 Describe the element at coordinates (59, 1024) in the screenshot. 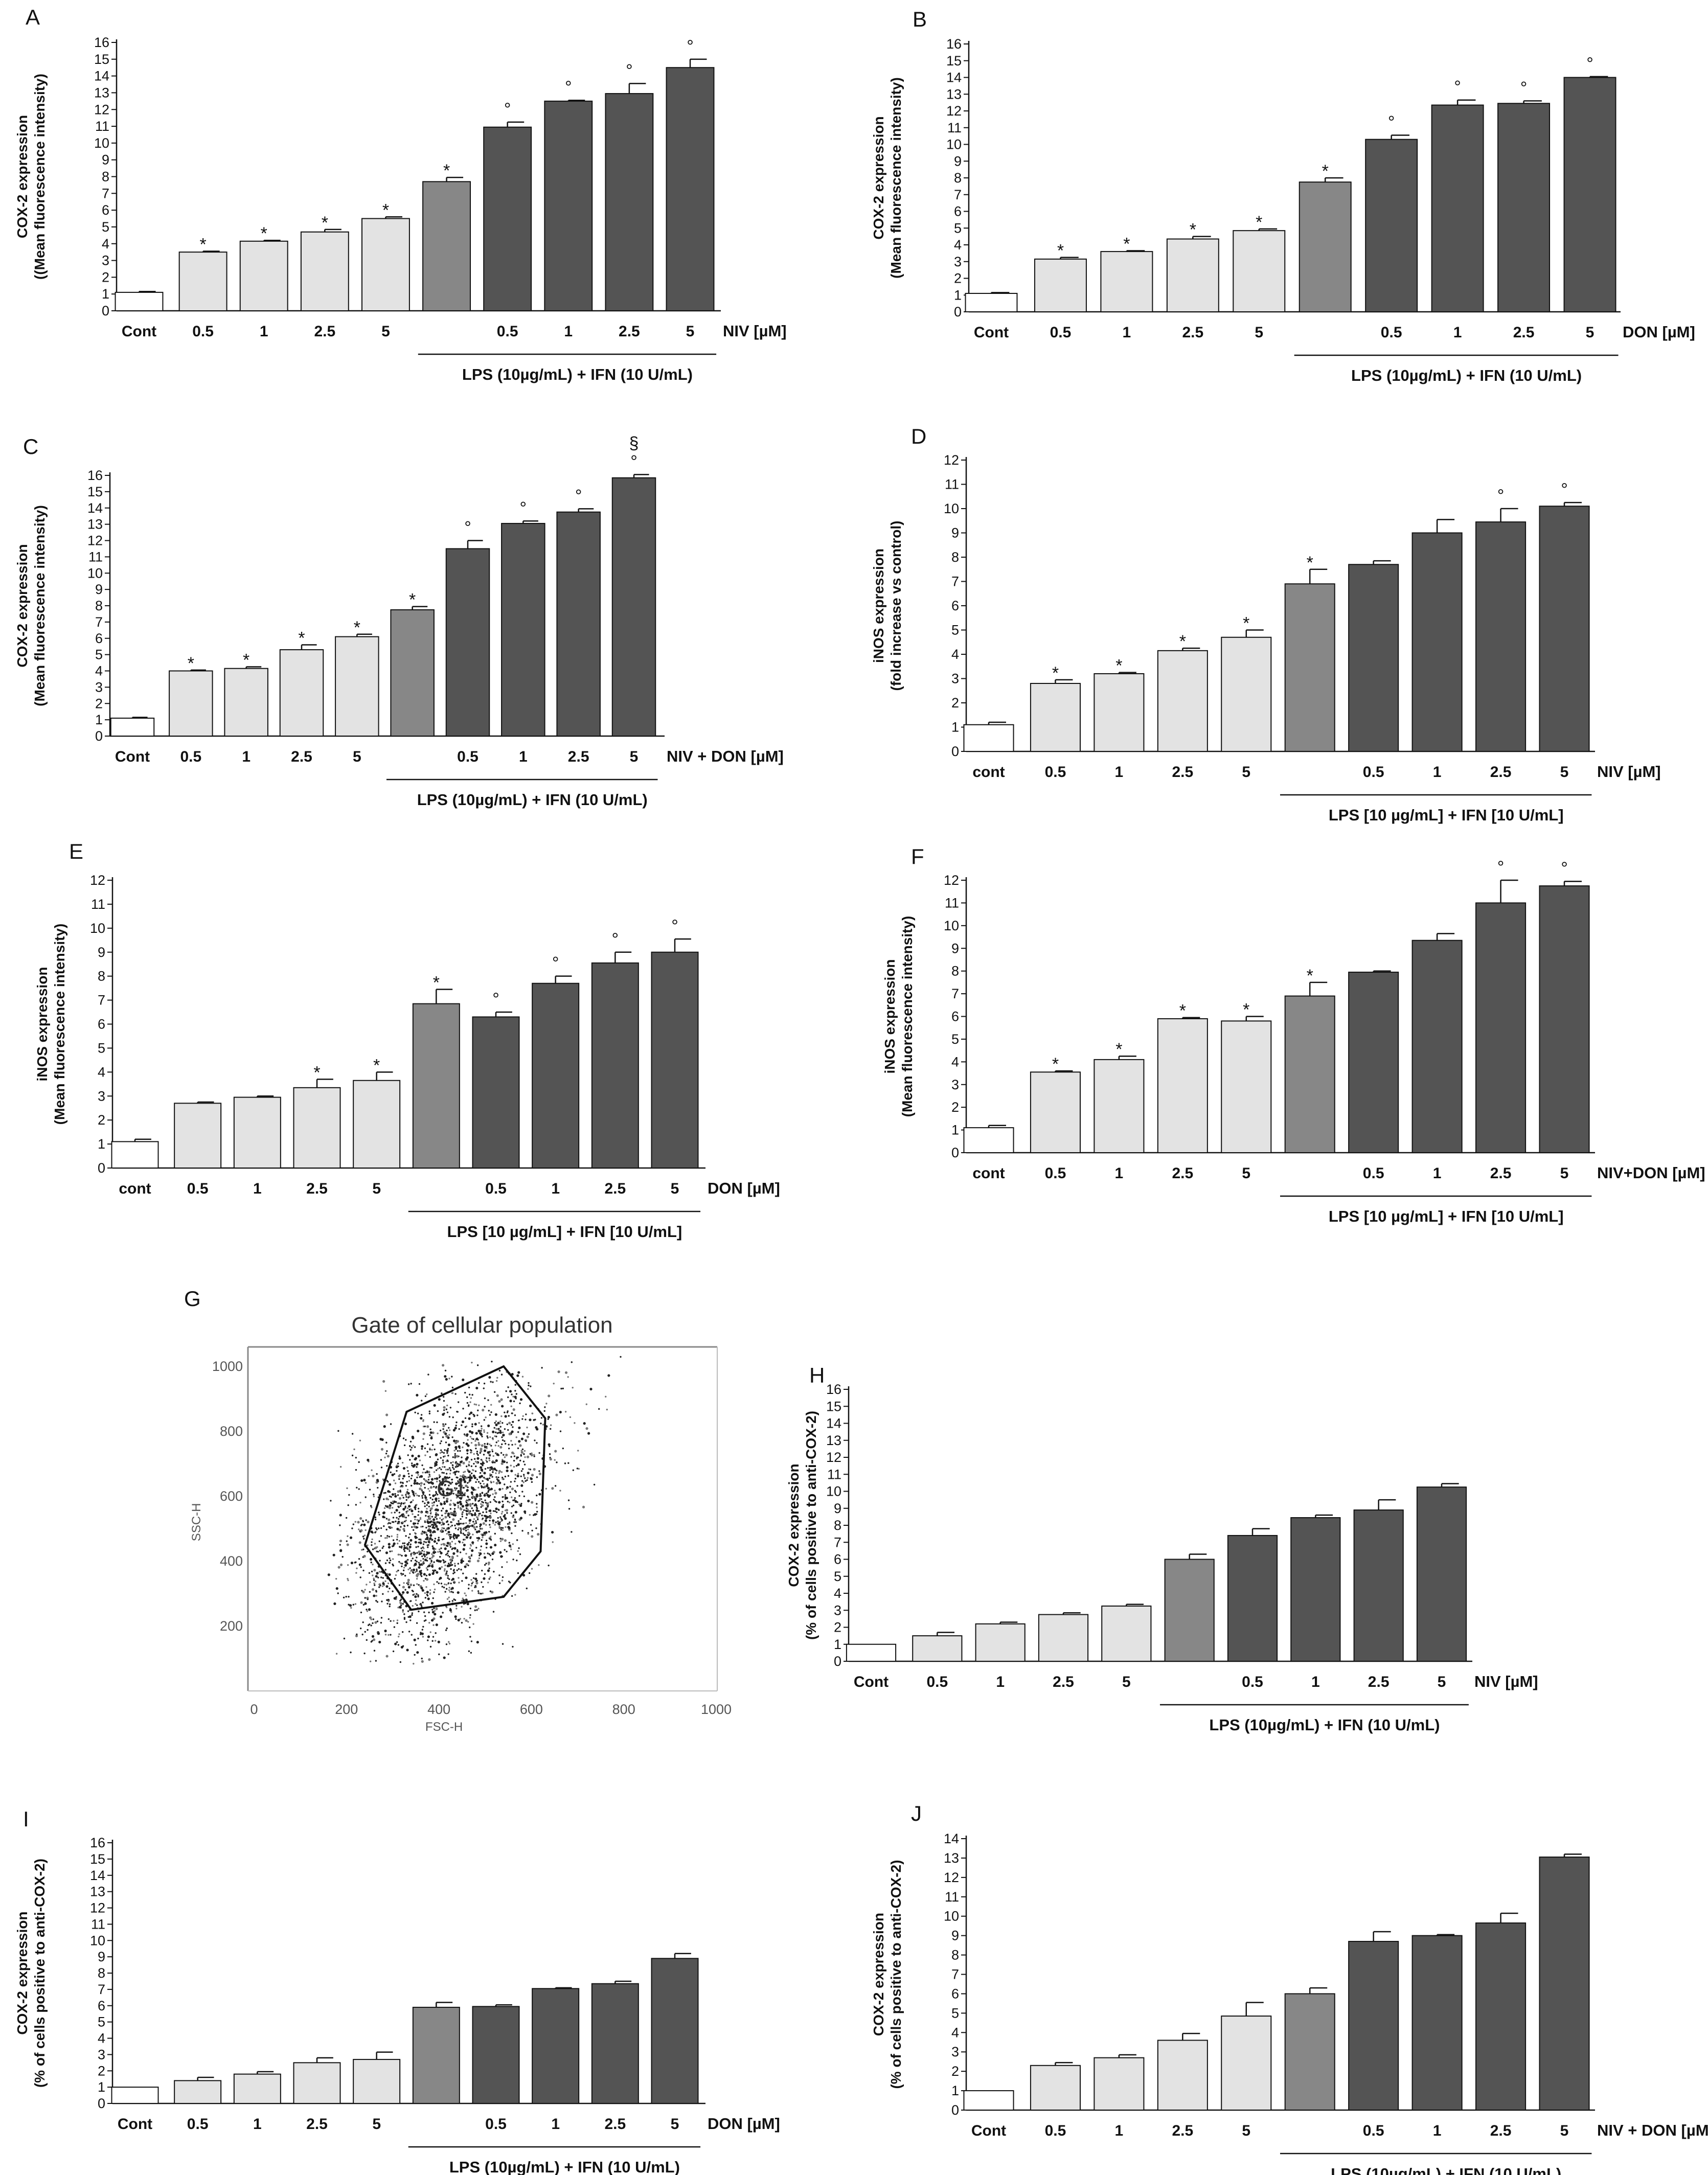

I see `y-axis-label: (Mean fluorescence intensity)` at that location.